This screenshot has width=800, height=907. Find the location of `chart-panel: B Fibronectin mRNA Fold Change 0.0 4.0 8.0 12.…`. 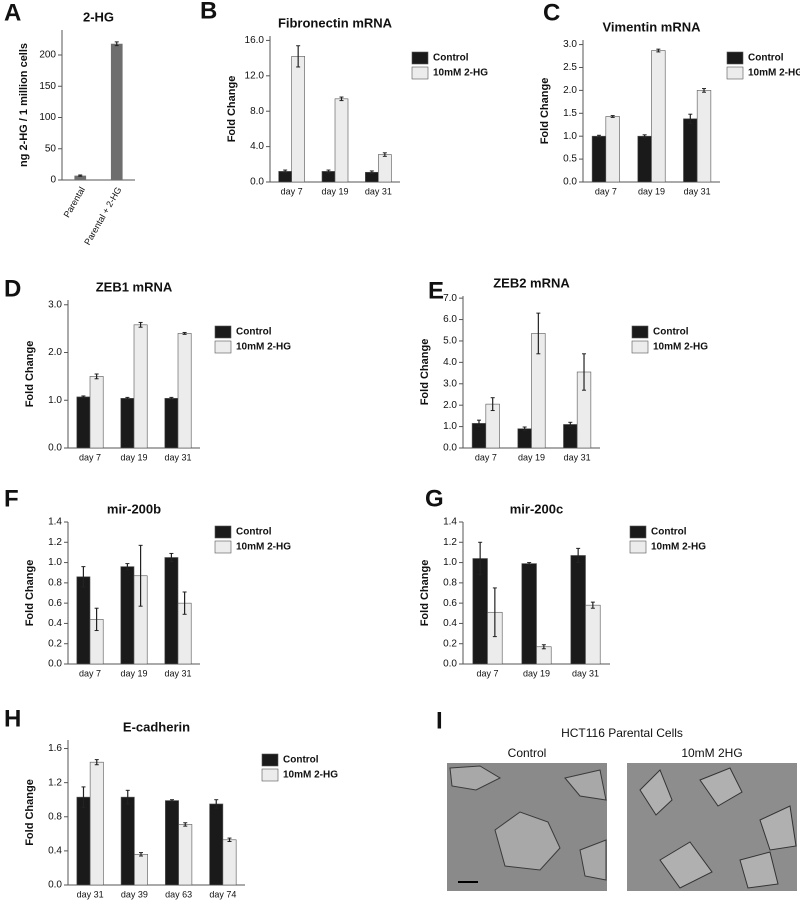

chart-panel: B Fibronectin mRNA Fold Change 0.0 4.0 8.0 12.… is located at coordinates (344, 98).